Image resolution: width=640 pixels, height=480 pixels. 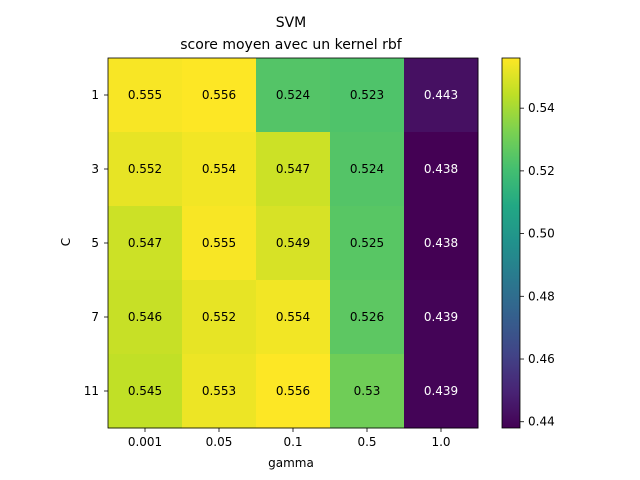 What do you see at coordinates (291, 23) in the screenshot?
I see `chart-title: SVM` at bounding box center [291, 23].